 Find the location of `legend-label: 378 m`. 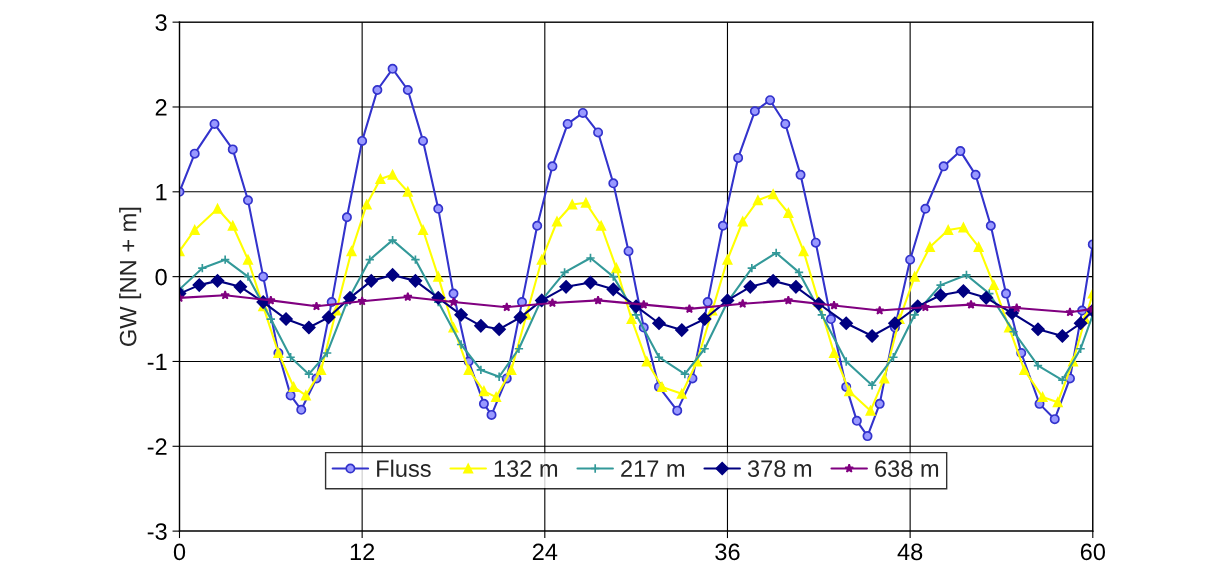

legend-label: 378 m is located at coordinates (779, 469).